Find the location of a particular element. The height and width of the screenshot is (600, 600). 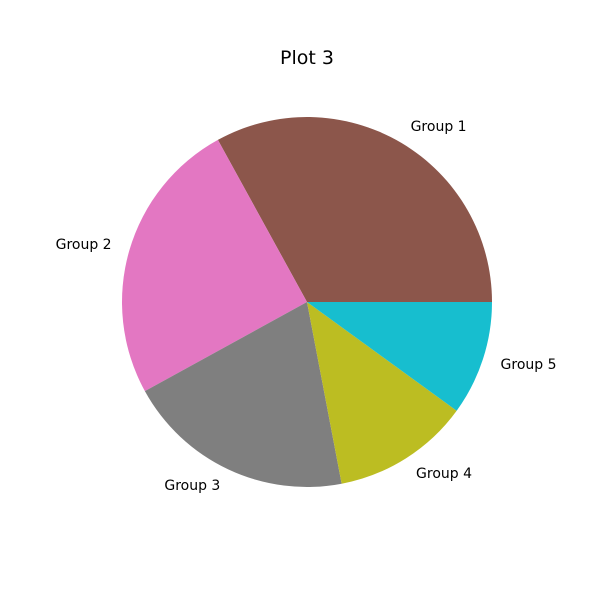

chart-title: Plot 3 is located at coordinates (307, 58).